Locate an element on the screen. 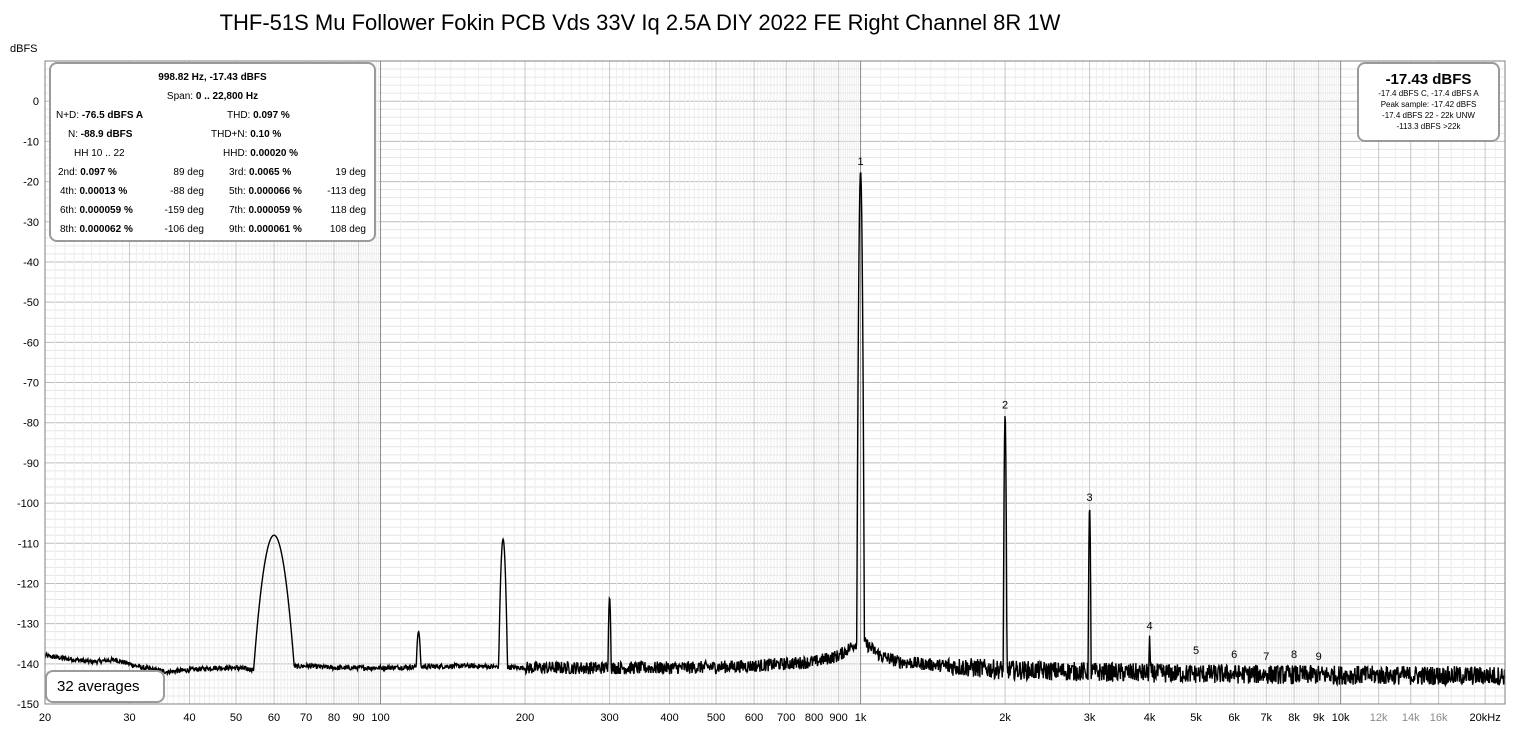 The width and height of the screenshot is (1526, 729). x-tick-label: 30 is located at coordinates (129, 718).